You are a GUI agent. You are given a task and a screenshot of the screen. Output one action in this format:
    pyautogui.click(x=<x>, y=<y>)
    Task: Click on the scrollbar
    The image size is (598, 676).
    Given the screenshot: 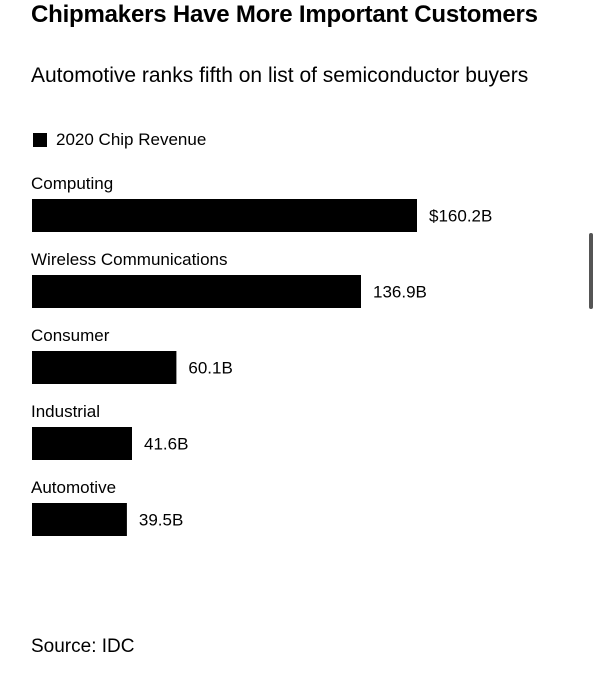 What is the action you would take?
    pyautogui.click(x=591, y=271)
    